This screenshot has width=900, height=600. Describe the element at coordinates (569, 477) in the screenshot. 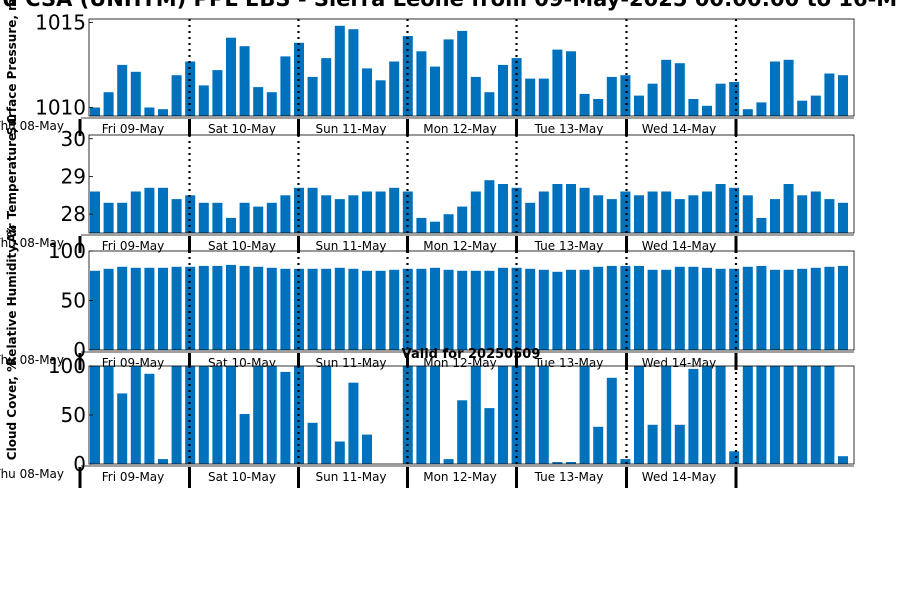

I see `day-label: Tue 13-May` at that location.